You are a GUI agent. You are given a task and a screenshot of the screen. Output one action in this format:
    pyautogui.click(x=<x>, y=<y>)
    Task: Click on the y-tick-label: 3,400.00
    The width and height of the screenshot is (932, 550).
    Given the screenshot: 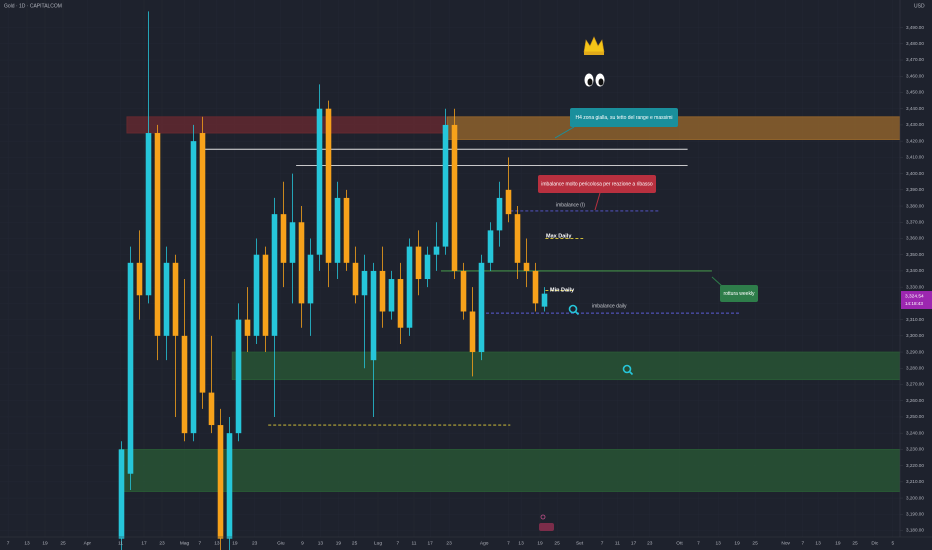 What is the action you would take?
    pyautogui.click(x=915, y=173)
    